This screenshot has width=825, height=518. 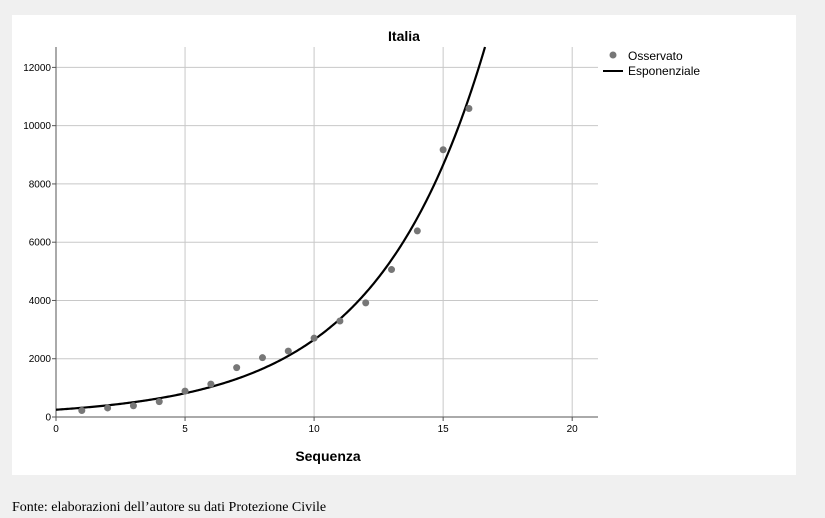 What do you see at coordinates (328, 456) in the screenshot?
I see `x-axis-label: Sequenza` at bounding box center [328, 456].